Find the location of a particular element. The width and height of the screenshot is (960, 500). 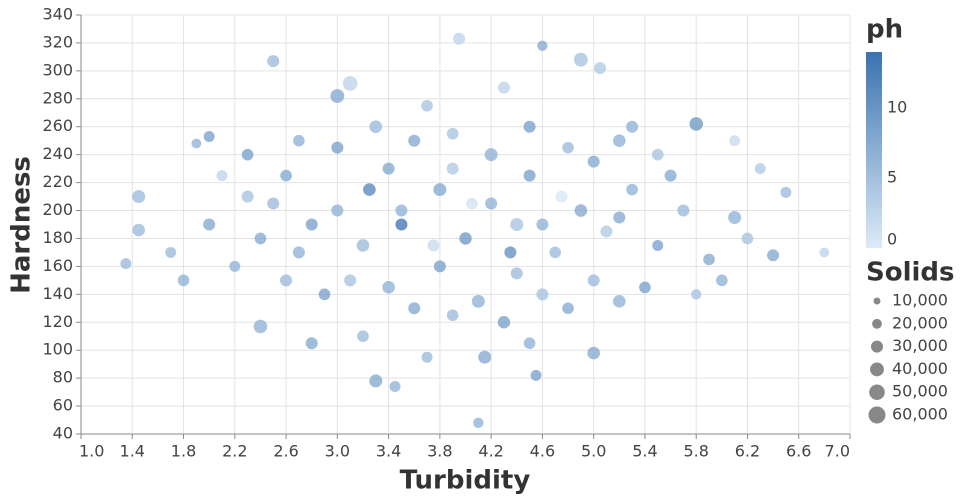

color-legend-label: 0 is located at coordinates (892, 239).